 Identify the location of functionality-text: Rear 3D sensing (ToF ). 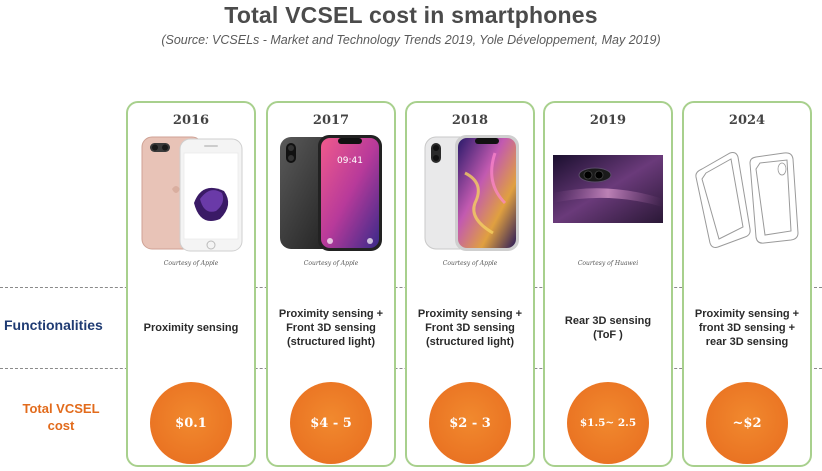
(608, 328).